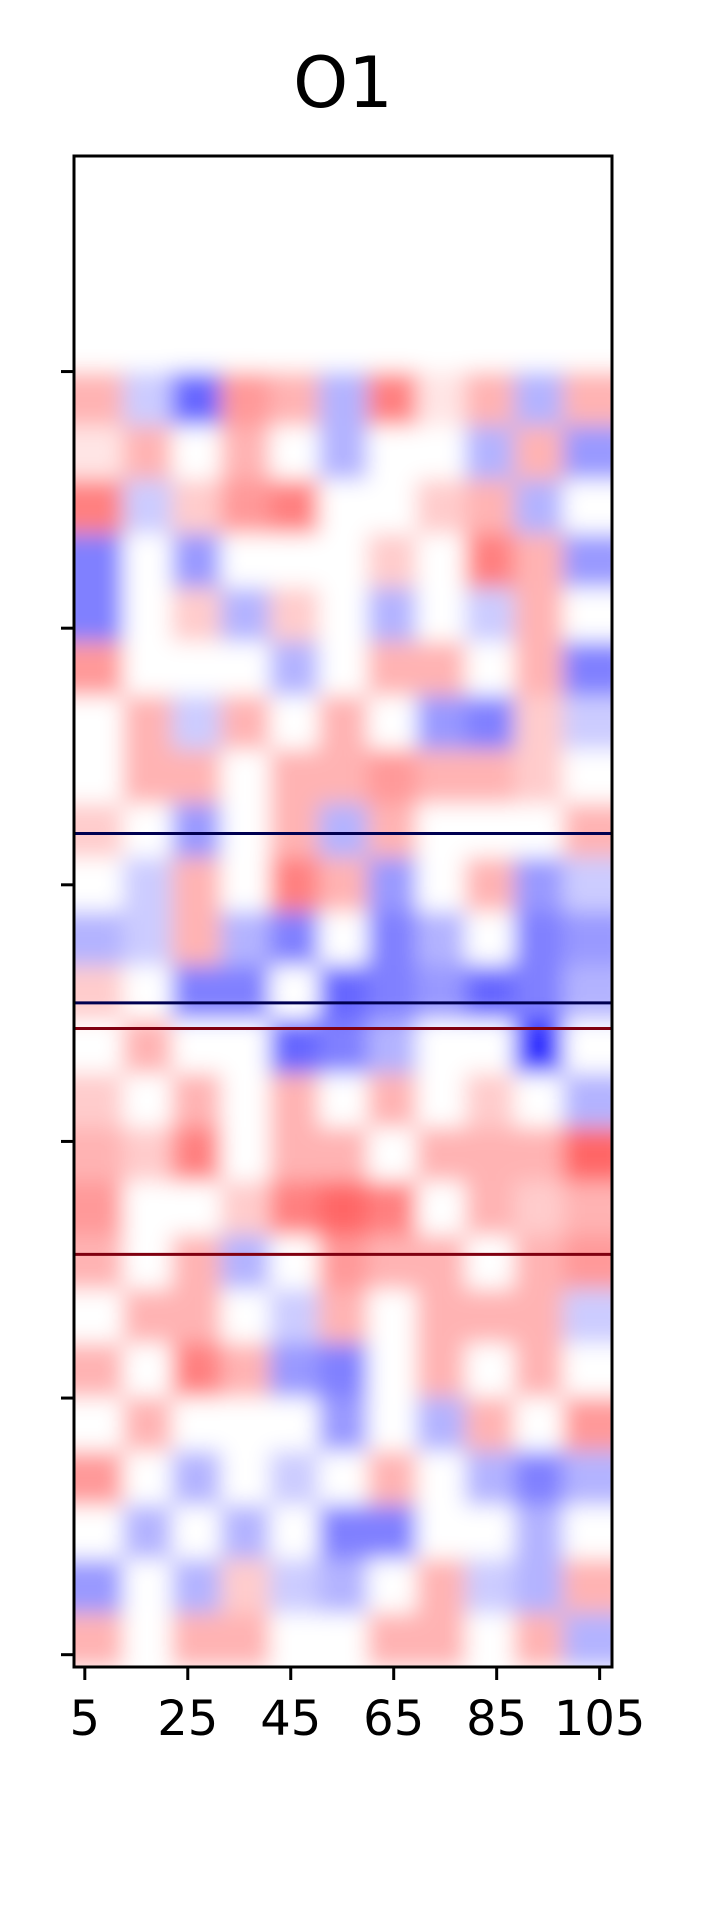 This screenshot has height=1913, width=702. Describe the element at coordinates (393, 1719) in the screenshot. I see `x-tick-label: 65` at that location.